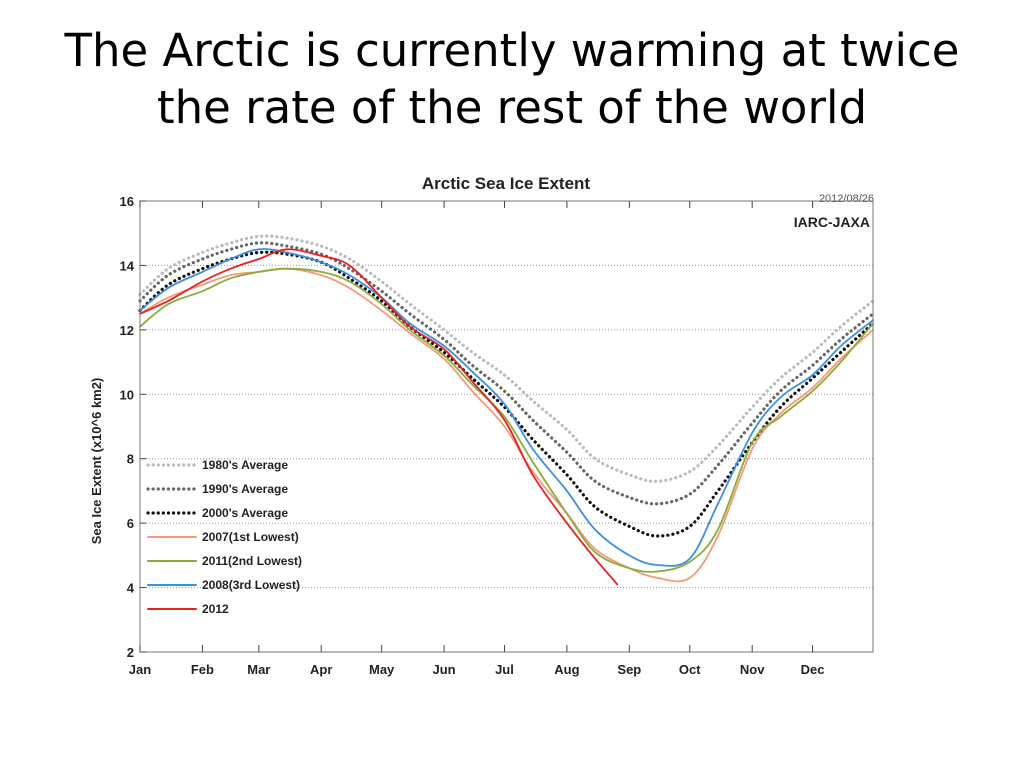 This screenshot has width=1024, height=768. Describe the element at coordinates (96, 461) in the screenshot. I see `y-axis-label: Sea Ice Extent (x10^6 km2)` at that location.